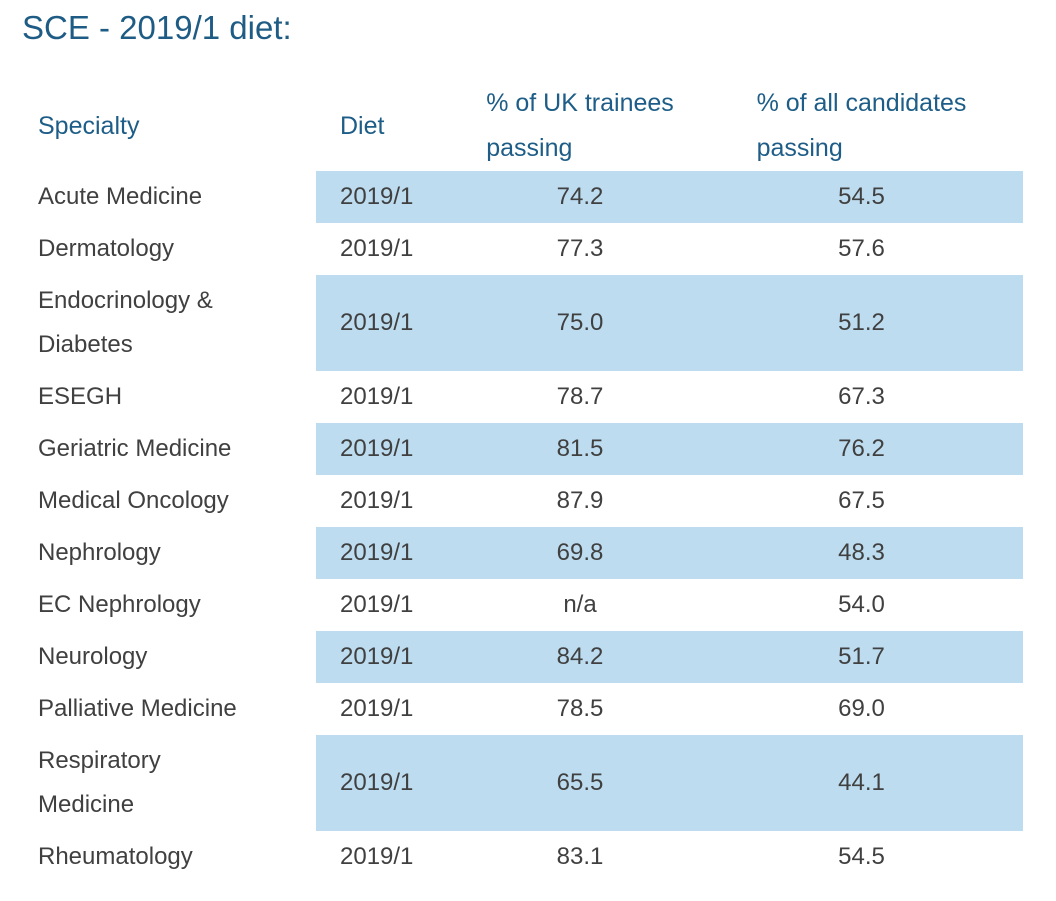  I want to click on all-candidates-cell: 67.5, so click(861, 500).